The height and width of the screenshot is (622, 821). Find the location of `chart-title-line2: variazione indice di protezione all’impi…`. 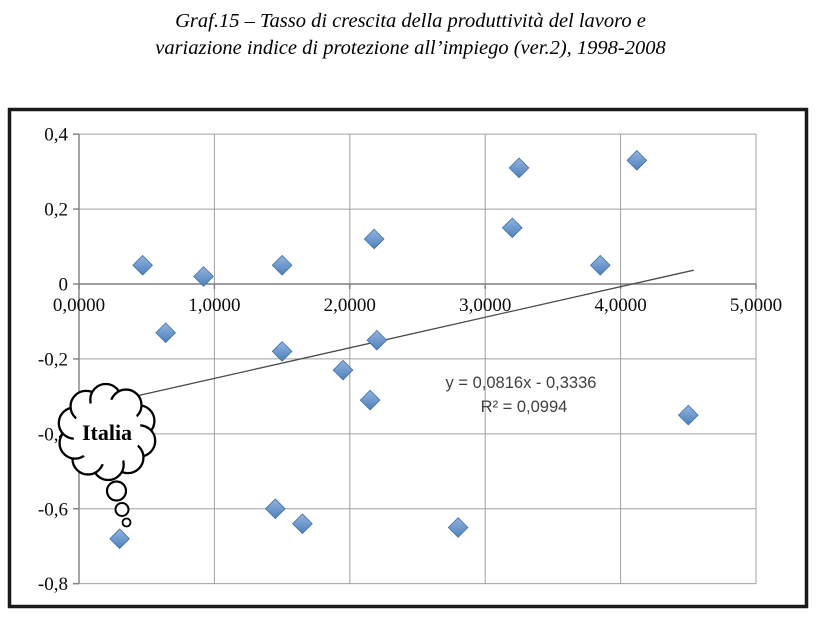

chart-title-line2: variazione indice di protezione all’impi… is located at coordinates (410, 48).